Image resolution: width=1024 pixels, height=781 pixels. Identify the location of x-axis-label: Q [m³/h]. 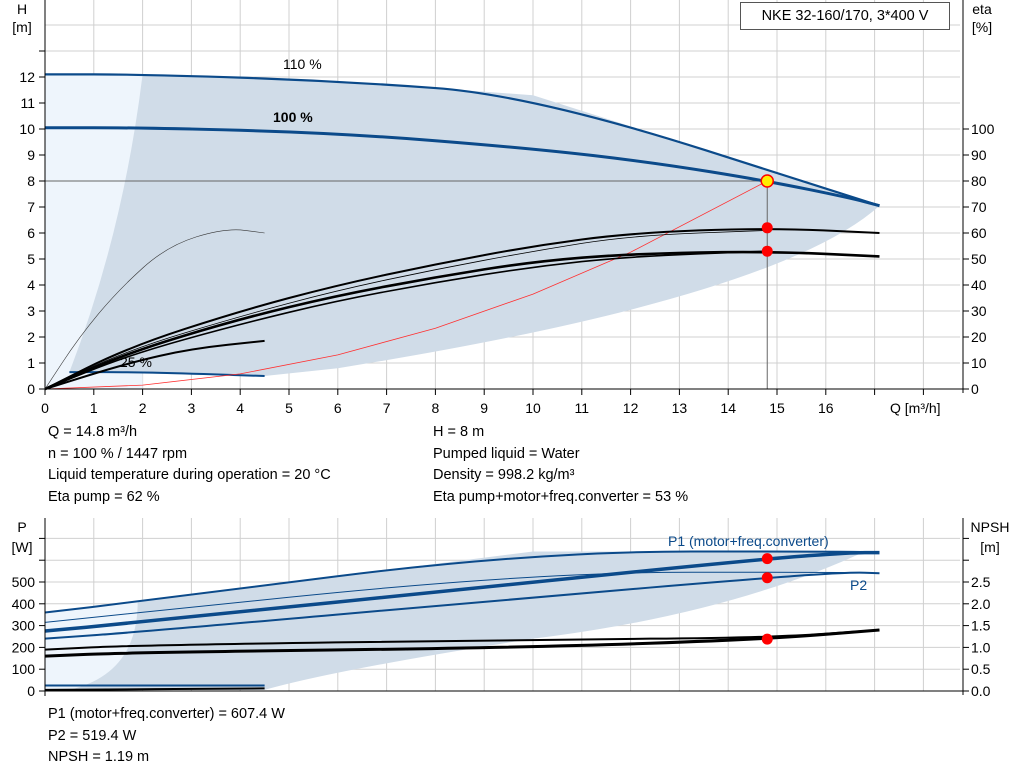
(915, 408).